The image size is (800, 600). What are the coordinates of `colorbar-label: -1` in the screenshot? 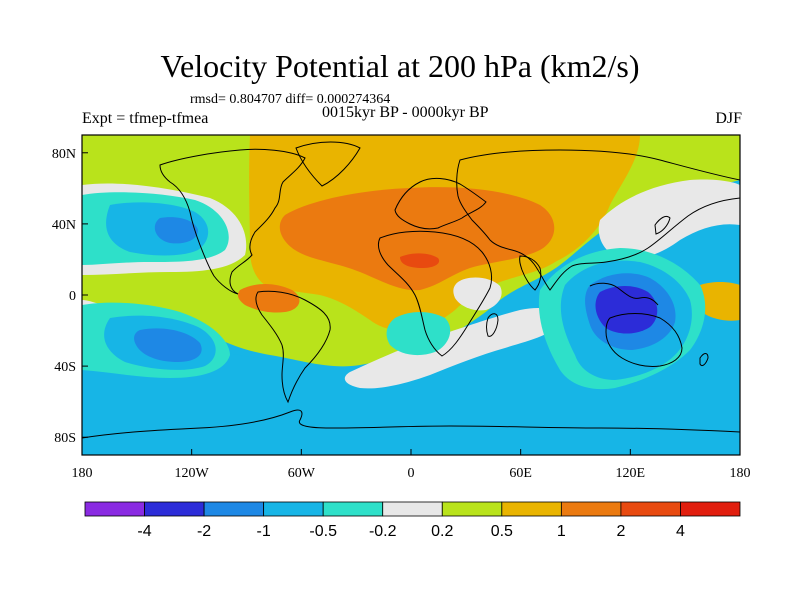 It's located at (264, 531).